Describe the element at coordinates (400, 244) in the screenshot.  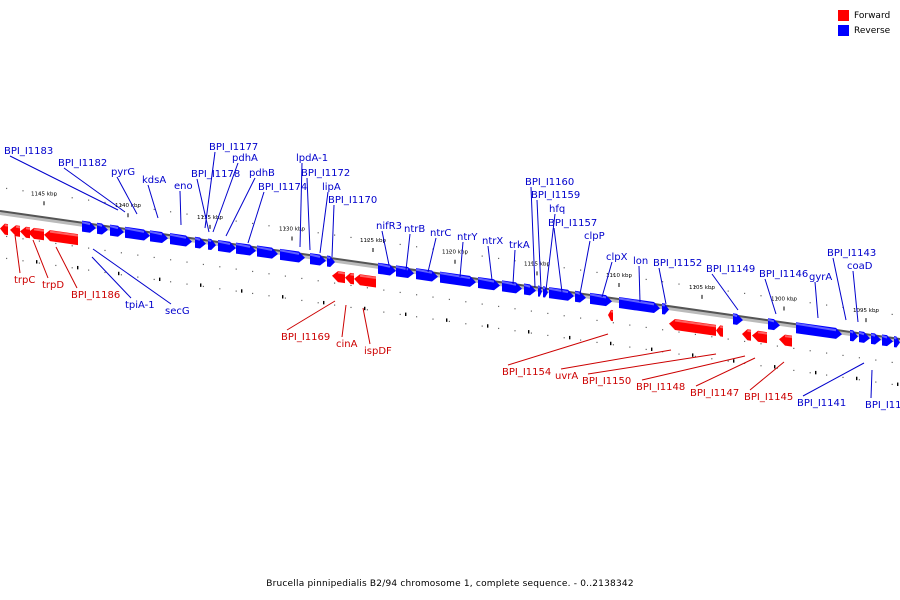
I see `ruler-minor-dot` at that location.